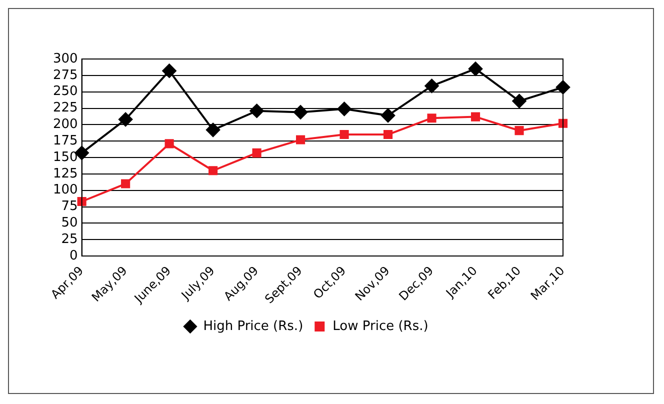 Image resolution: width=664 pixels, height=404 pixels. Describe the element at coordinates (69, 206) in the screenshot. I see `y-tick-label: 75` at that location.